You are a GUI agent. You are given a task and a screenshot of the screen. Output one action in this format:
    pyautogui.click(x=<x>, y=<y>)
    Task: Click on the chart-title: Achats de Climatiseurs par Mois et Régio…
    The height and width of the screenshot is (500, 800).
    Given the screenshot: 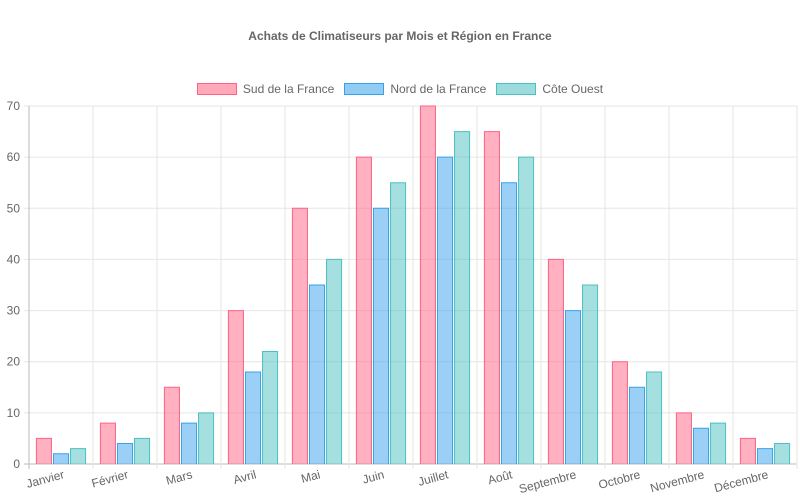 What is the action you would take?
    pyautogui.click(x=400, y=36)
    